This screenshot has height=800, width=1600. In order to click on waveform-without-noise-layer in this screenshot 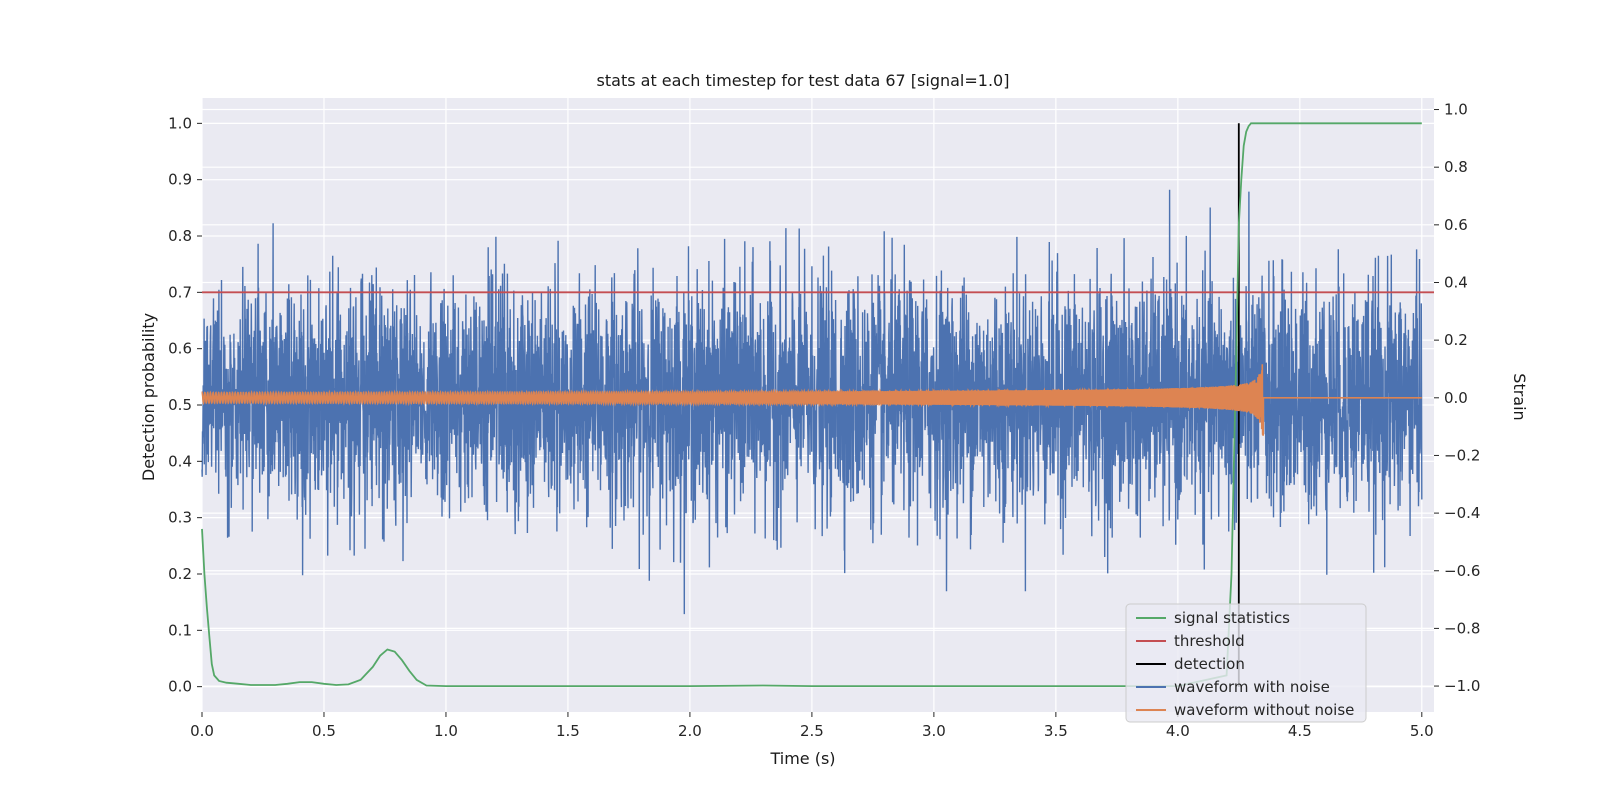, I will do `click(811, 400)`.